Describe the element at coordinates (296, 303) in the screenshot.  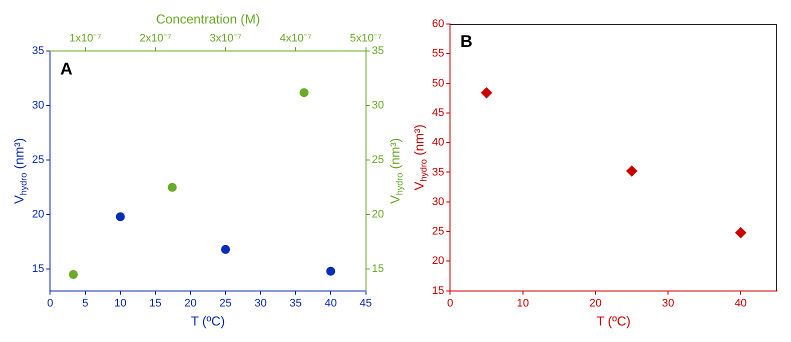
I see `x-tick-label: 35` at that location.